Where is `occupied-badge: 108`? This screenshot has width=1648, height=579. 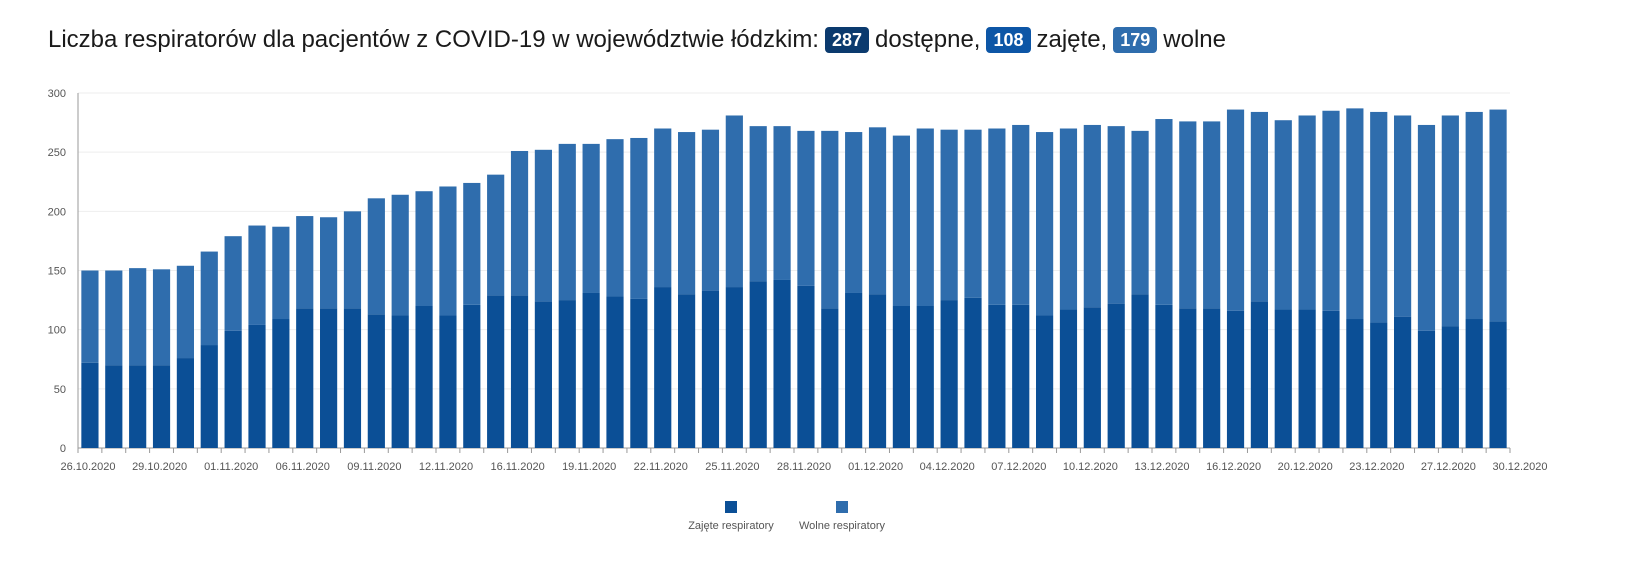 occupied-badge: 108 is located at coordinates (1008, 40).